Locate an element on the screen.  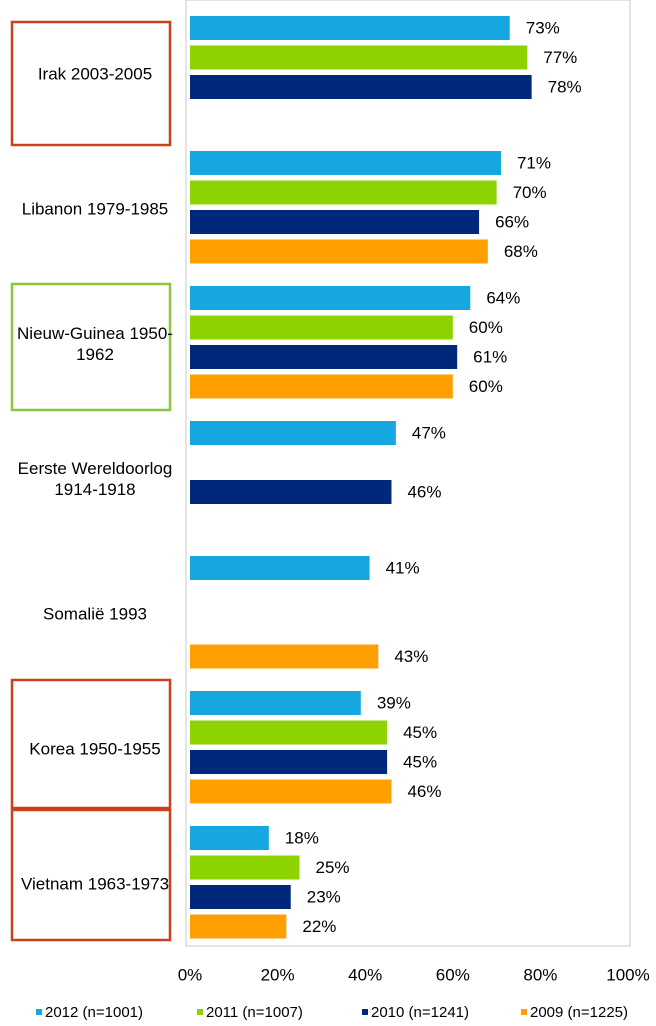
x-tick-label: 60% is located at coordinates (453, 974).